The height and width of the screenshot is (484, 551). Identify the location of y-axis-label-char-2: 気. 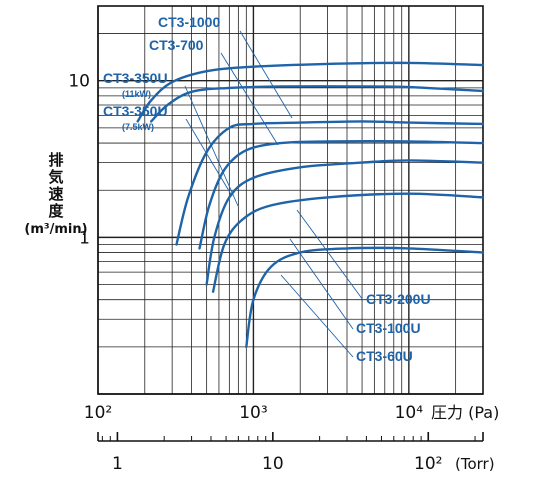
(56, 177).